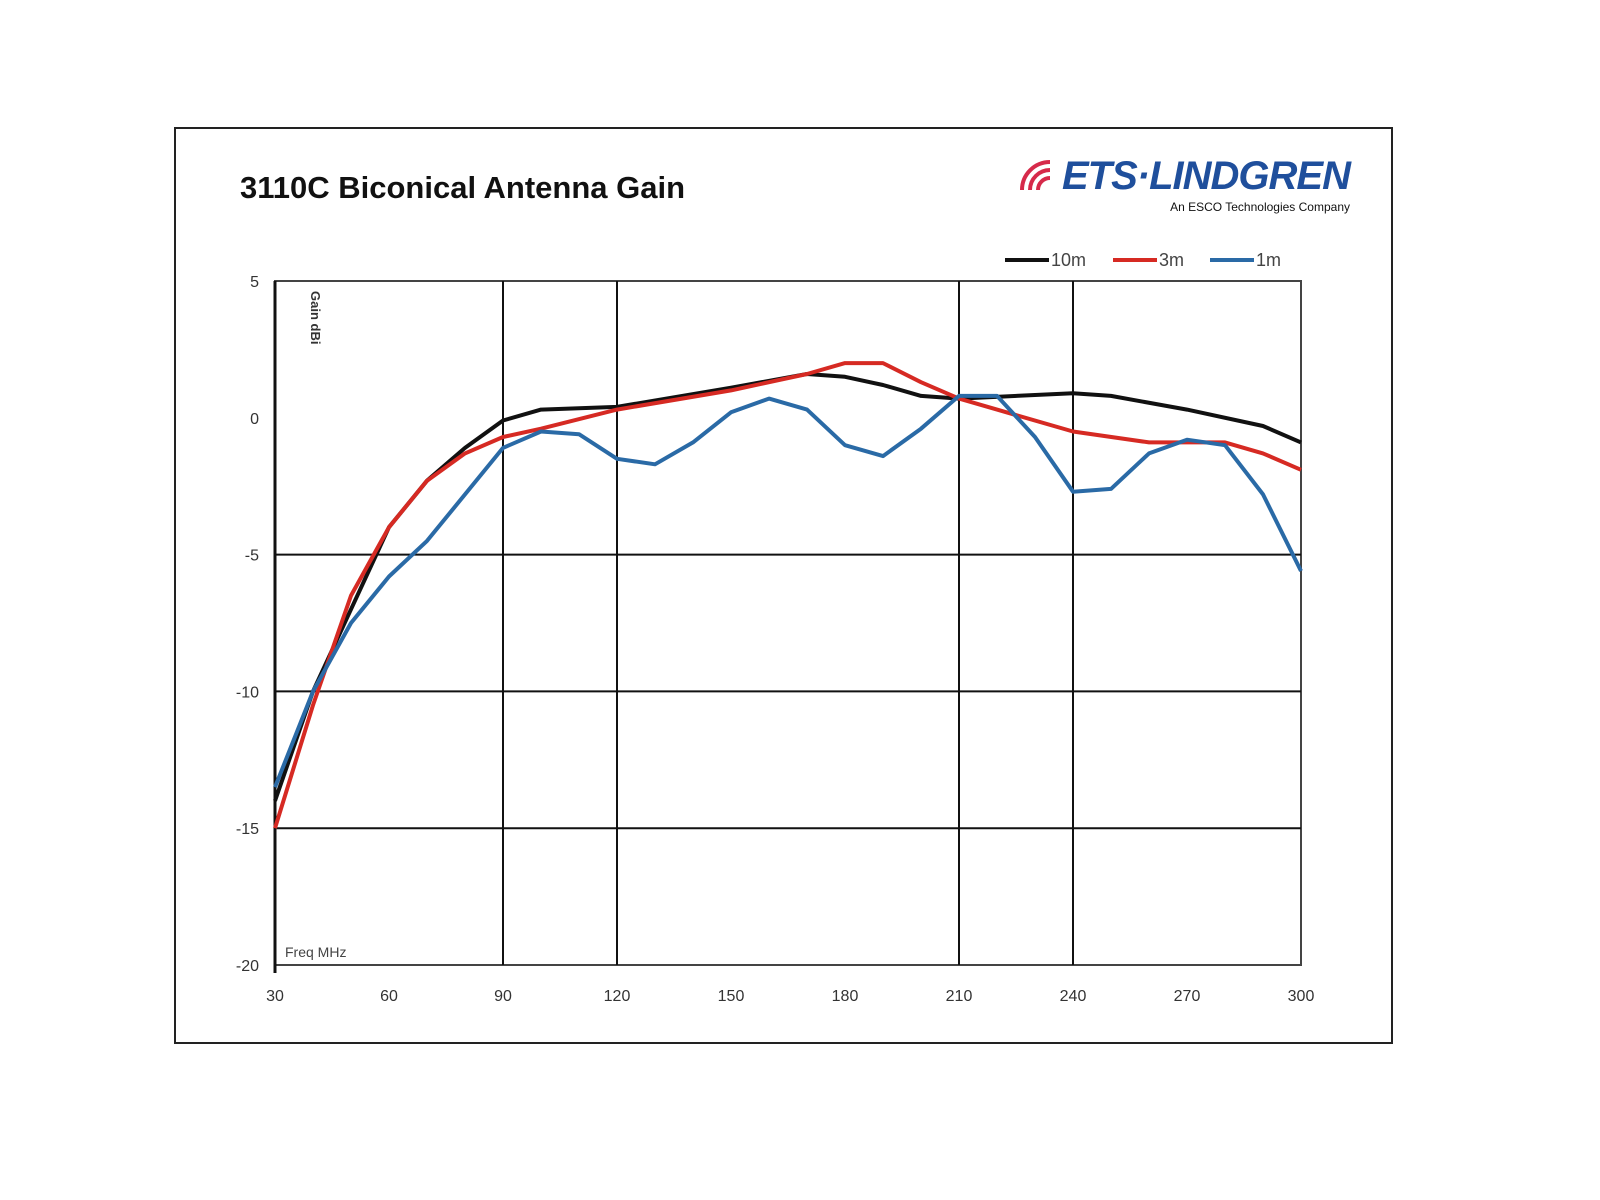 The height and width of the screenshot is (1200, 1600). What do you see at coordinates (252, 556) in the screenshot?
I see `y-tick-label: -5` at bounding box center [252, 556].